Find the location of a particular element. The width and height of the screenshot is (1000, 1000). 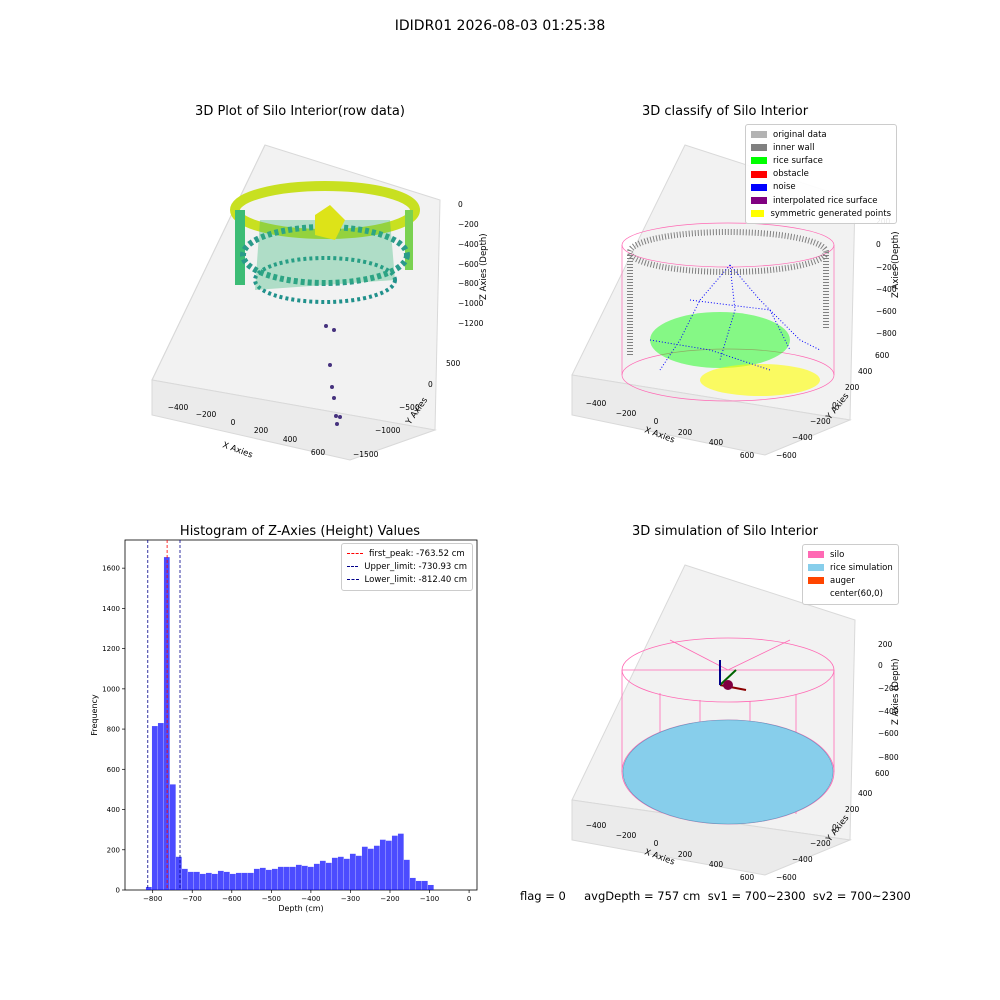

histogram-x-ticks: −800 −700 −600 −500 −400 −300 −200 −100 0 is located at coordinates (307, 896).